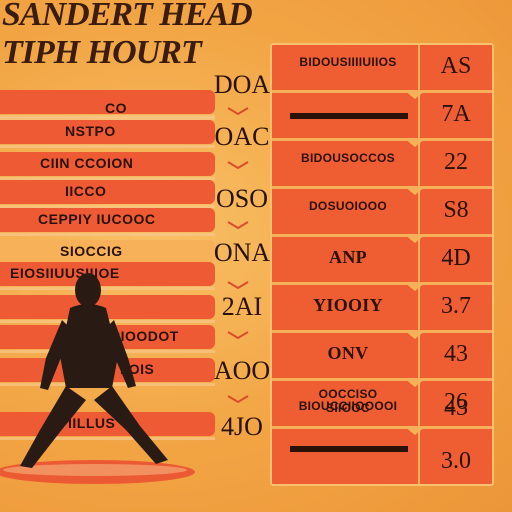 This screenshot has height=512, width=512. What do you see at coordinates (87, 163) in the screenshot?
I see `stripe-text: CIIN CCOION` at bounding box center [87, 163].